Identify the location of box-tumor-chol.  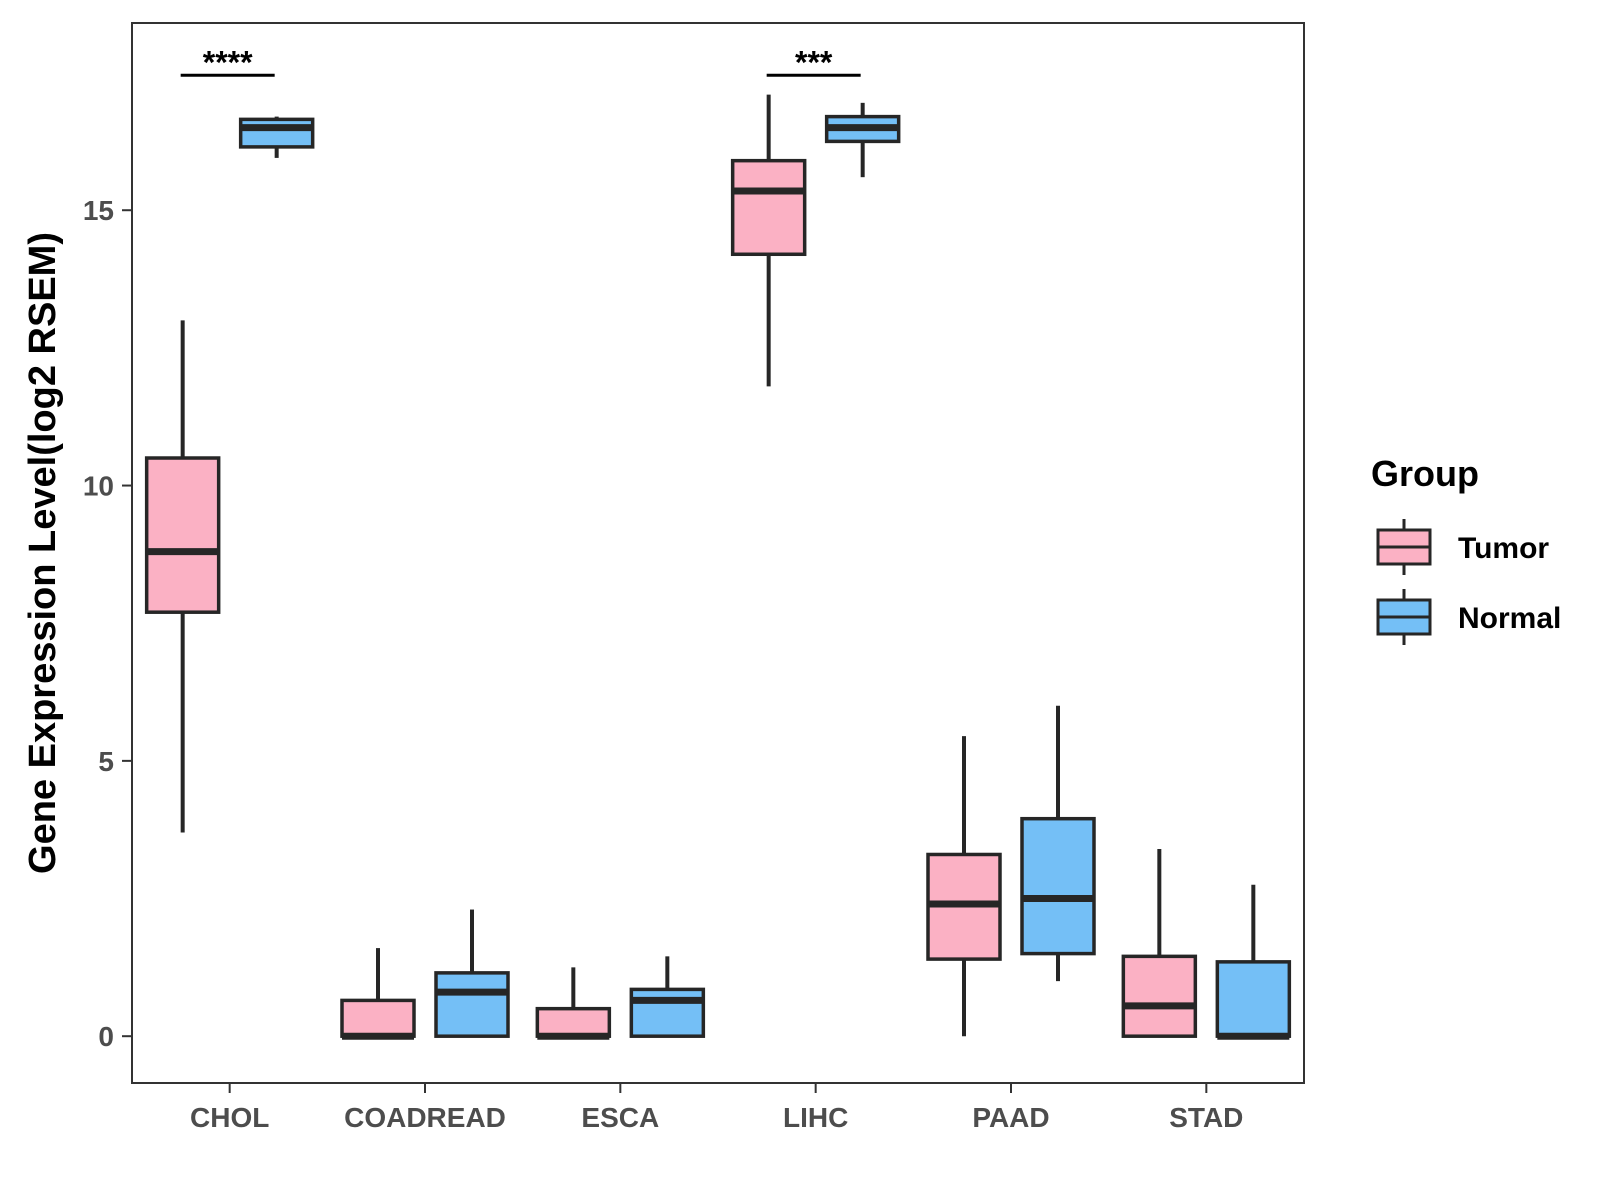
(182, 576).